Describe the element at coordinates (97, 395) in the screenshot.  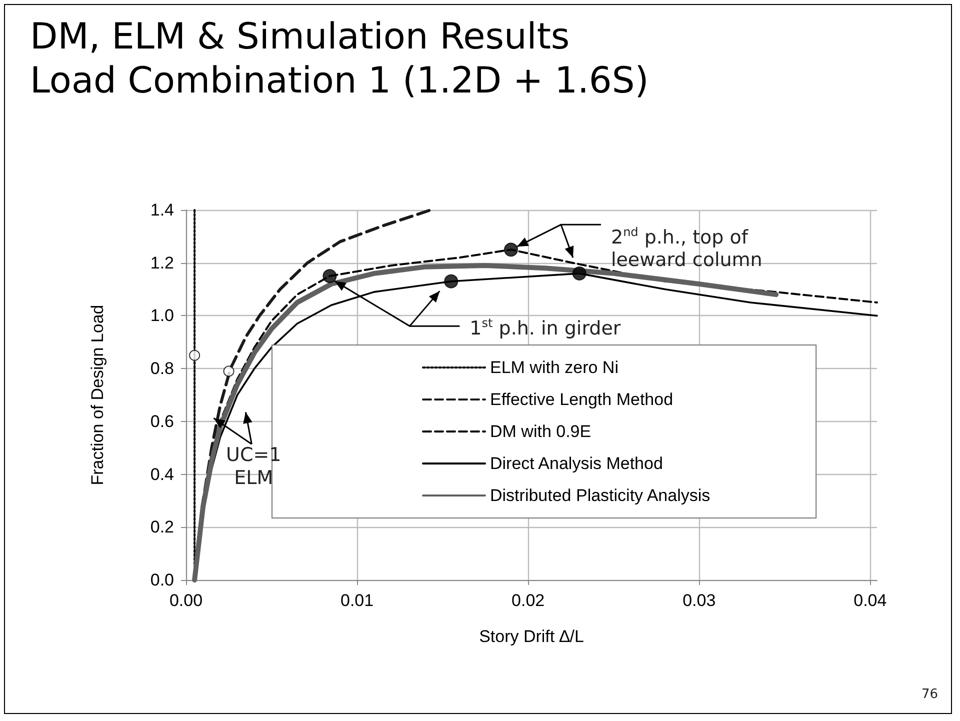
I see `y-axis-title: Fraction of Design Load` at that location.